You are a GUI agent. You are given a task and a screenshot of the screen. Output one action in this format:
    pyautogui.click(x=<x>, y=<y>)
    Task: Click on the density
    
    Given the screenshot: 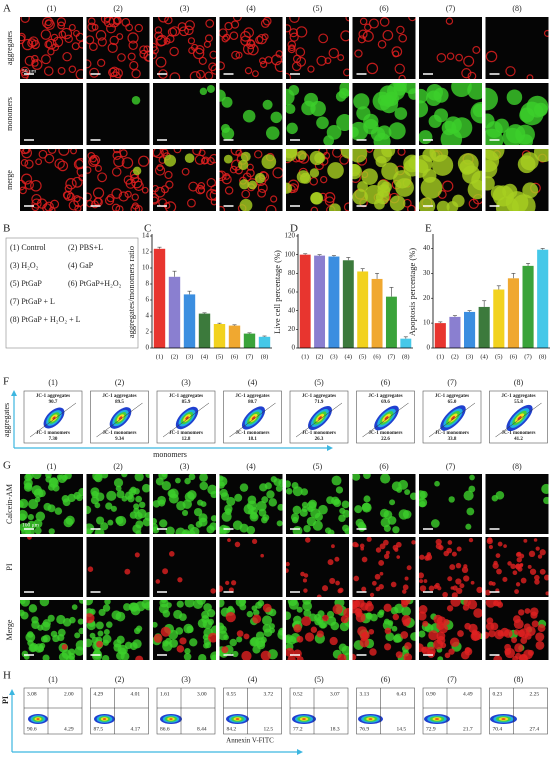 What is the action you would take?
    pyautogui.click(x=38, y=719)
    